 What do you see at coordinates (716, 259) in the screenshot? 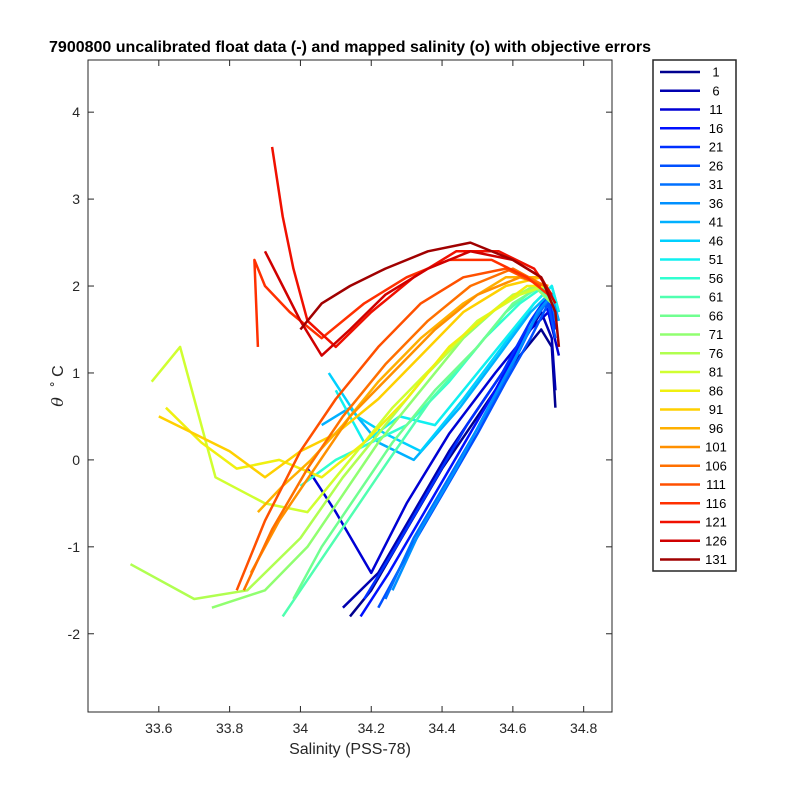
I see `legend-label-51: 51` at bounding box center [716, 259].